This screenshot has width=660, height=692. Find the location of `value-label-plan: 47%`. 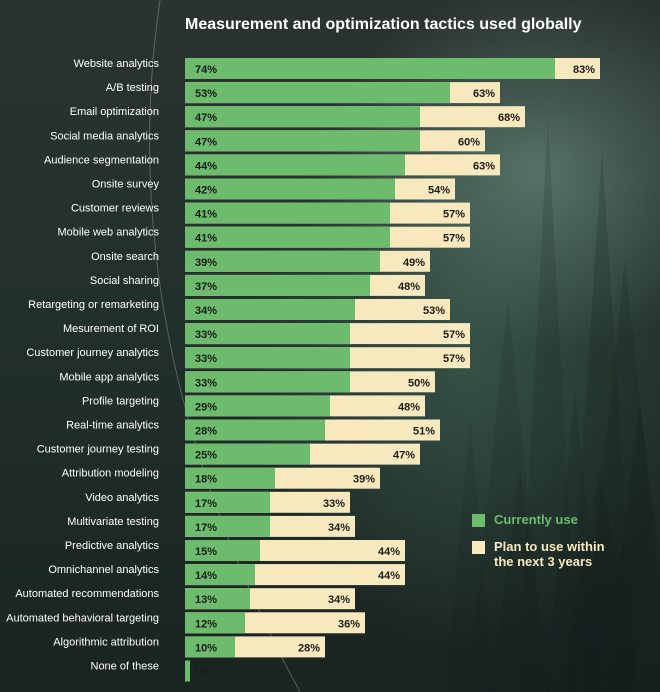

value-label-plan: 47% is located at coordinates (404, 456).